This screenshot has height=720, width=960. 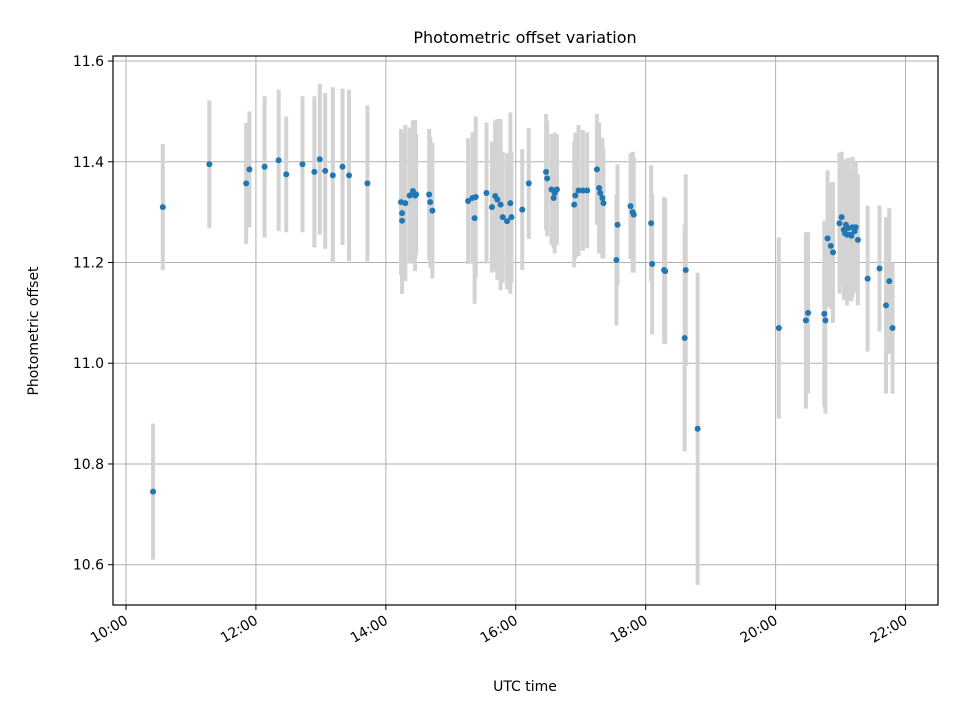 What do you see at coordinates (88, 566) in the screenshot?
I see `y-tick-label: 10.6` at bounding box center [88, 566].